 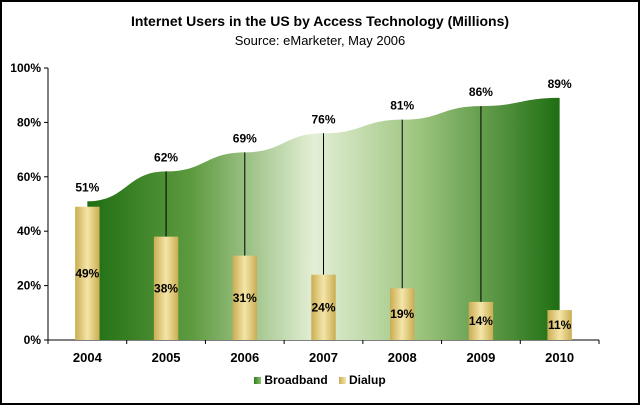 I want to click on dialup-data-label: 14%, so click(x=481, y=321).